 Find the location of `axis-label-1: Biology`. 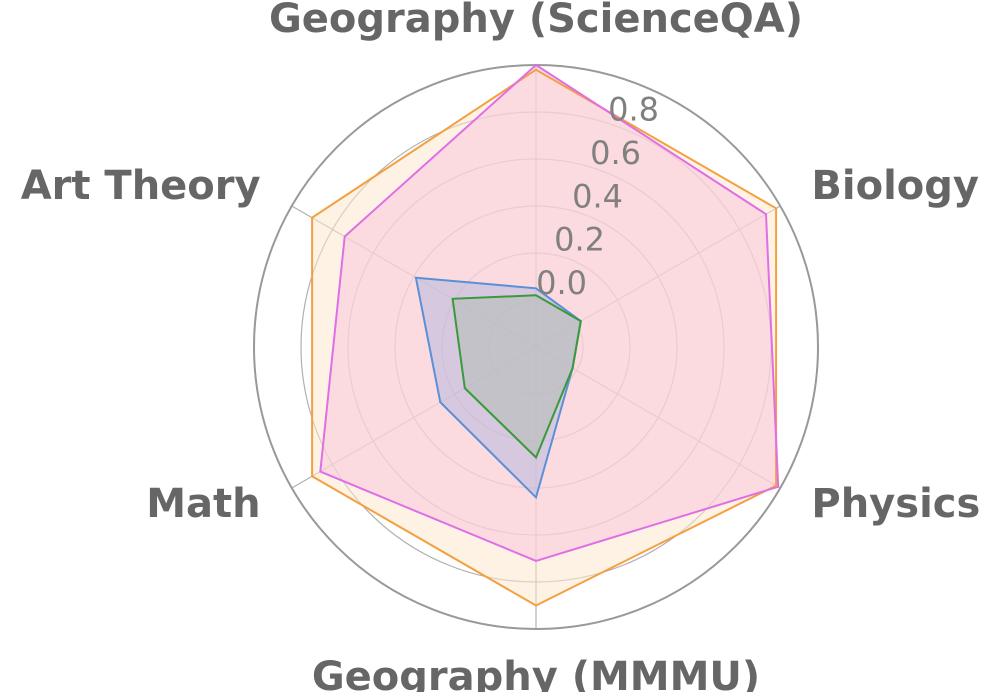

axis-label-1: Biology is located at coordinates (895, 186).